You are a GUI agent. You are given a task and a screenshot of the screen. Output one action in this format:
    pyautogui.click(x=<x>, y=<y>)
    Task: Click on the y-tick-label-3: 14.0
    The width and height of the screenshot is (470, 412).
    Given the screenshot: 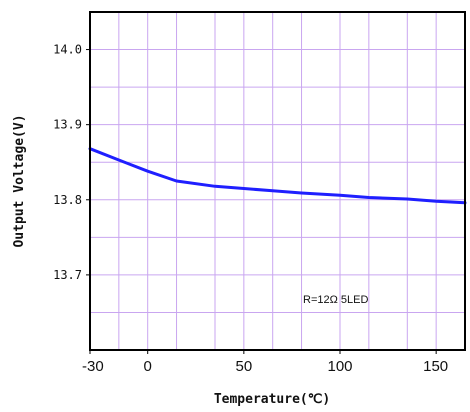 What is the action you would take?
    pyautogui.click(x=67, y=50)
    